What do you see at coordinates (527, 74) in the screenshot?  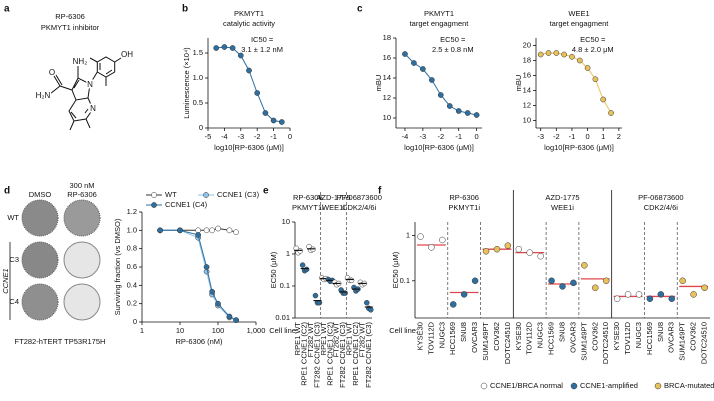 I see `y-tick-label: 16` at bounding box center [527, 74].